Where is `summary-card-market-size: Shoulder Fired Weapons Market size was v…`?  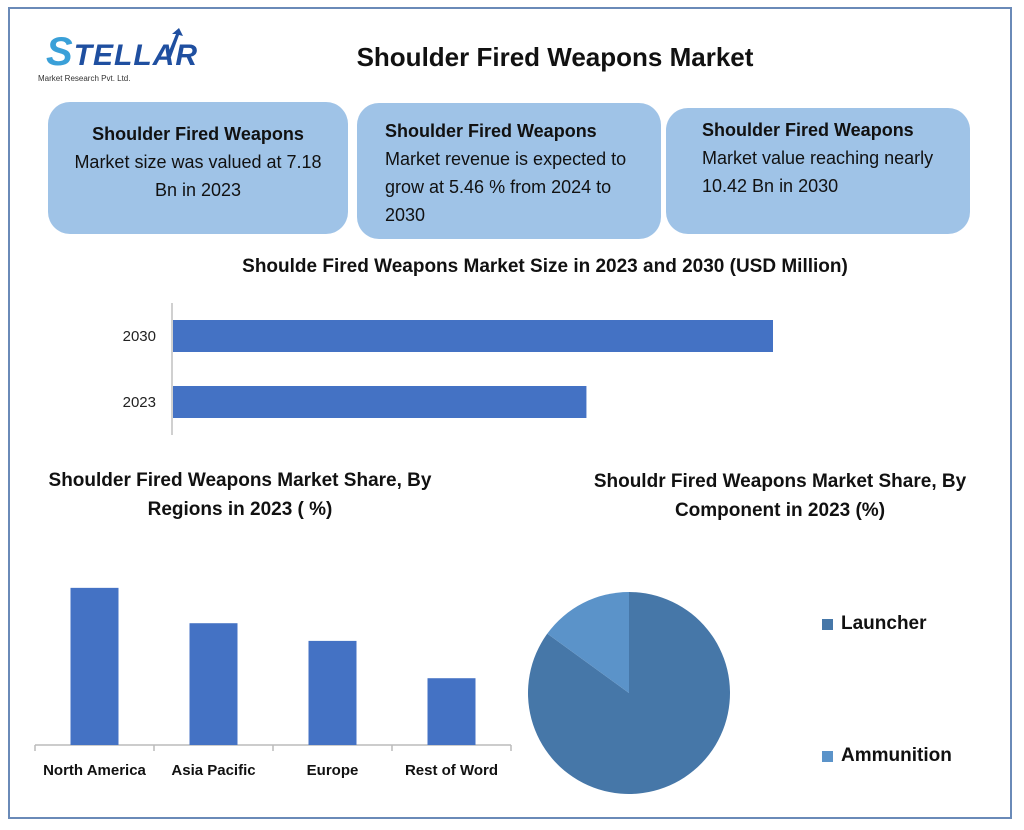 summary-card-market-size: Shoulder Fired Weapons Market size was v… is located at coordinates (198, 168).